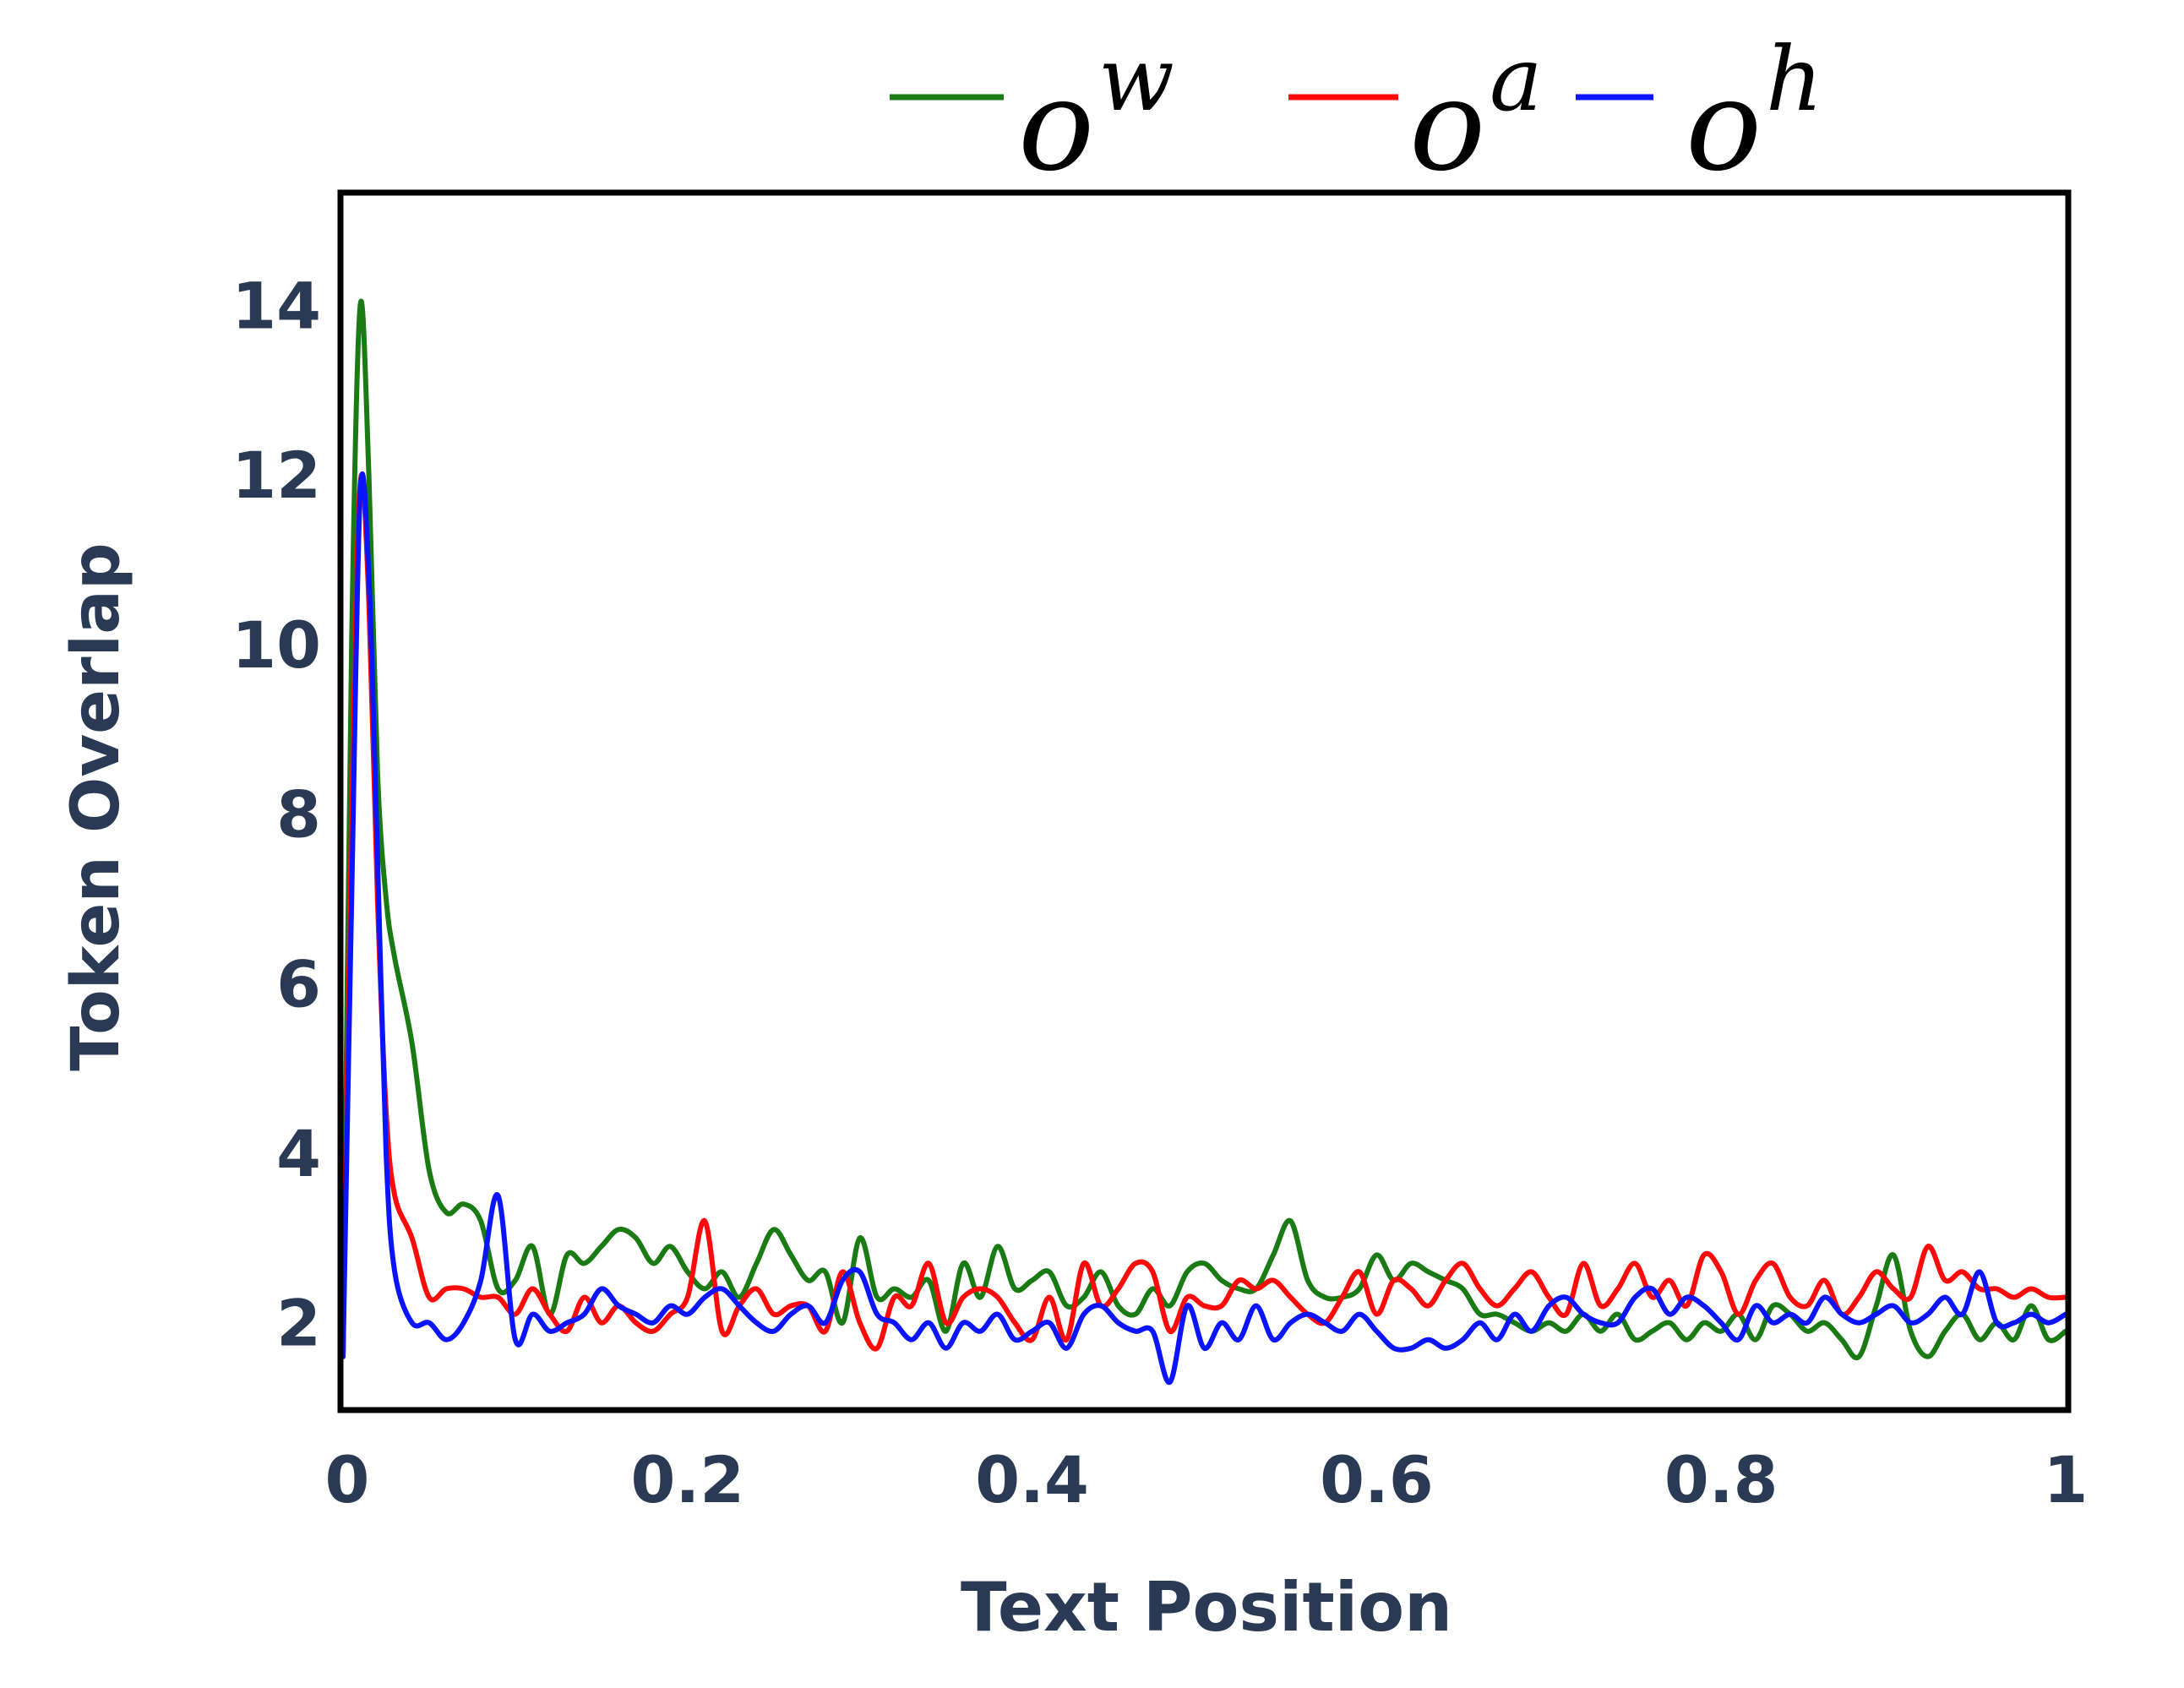  Describe the element at coordinates (276, 305) in the screenshot. I see `y-tick-label: 14` at that location.